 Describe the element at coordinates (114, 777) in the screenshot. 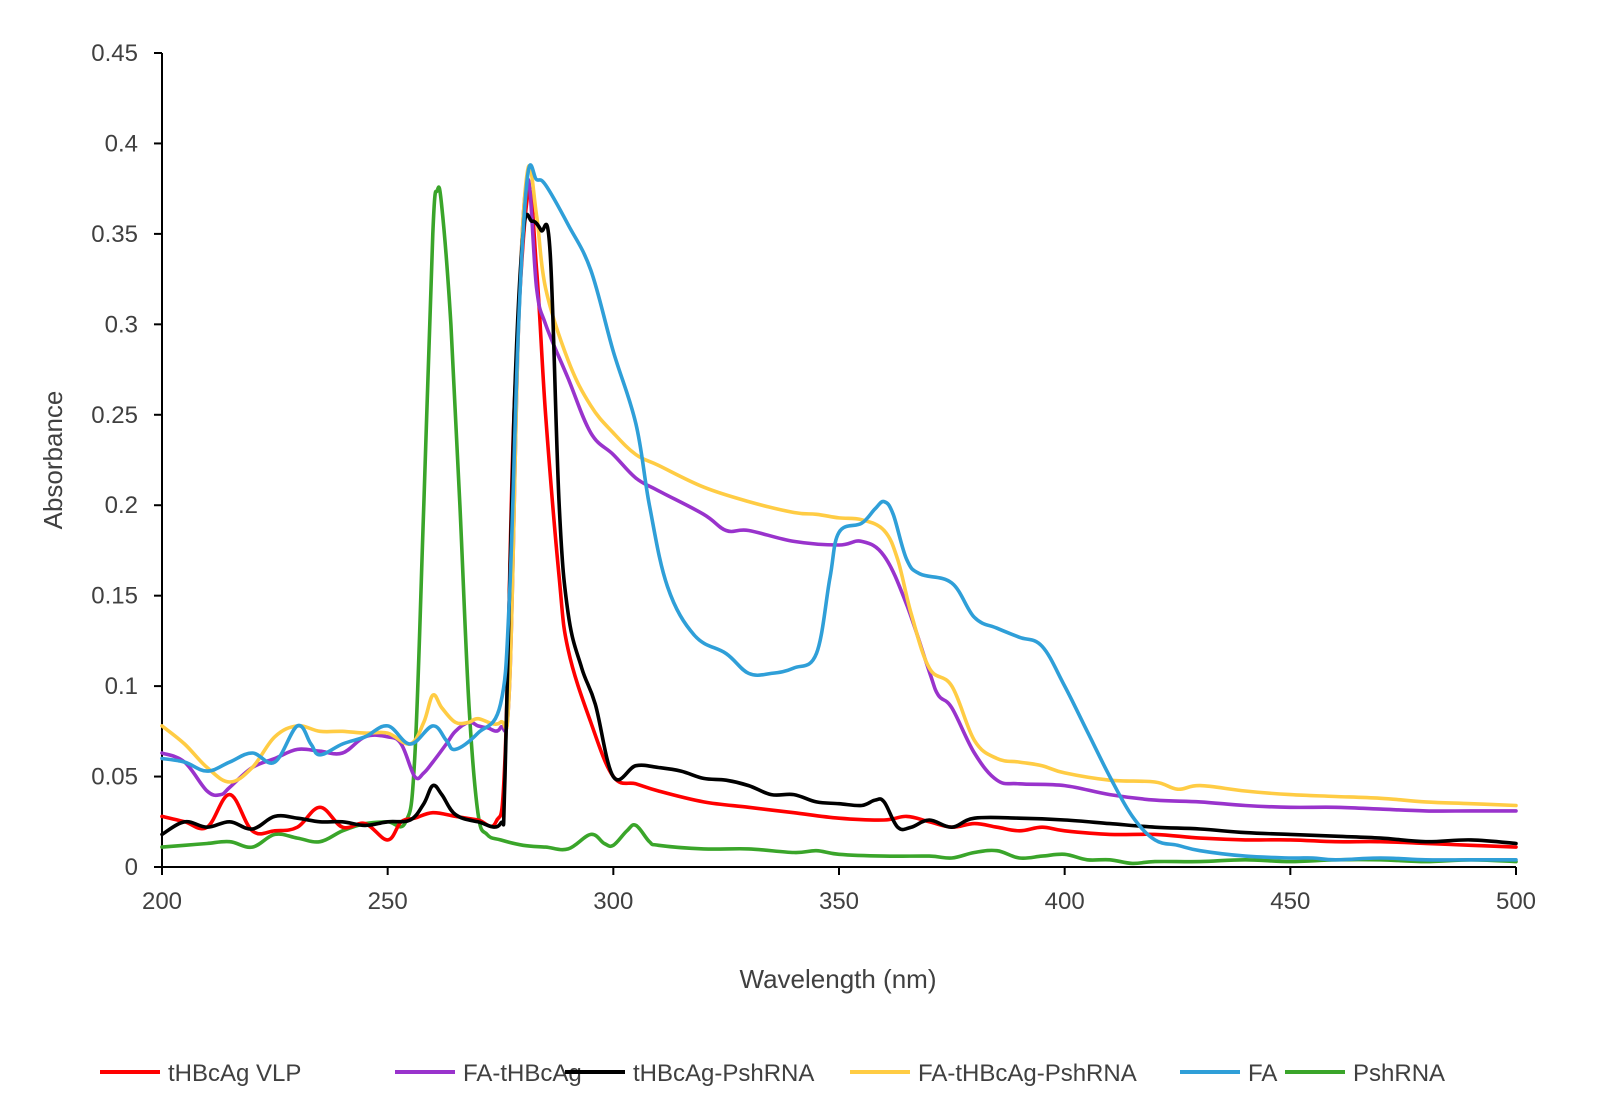

I see `y-tick-label: 0.05` at that location.